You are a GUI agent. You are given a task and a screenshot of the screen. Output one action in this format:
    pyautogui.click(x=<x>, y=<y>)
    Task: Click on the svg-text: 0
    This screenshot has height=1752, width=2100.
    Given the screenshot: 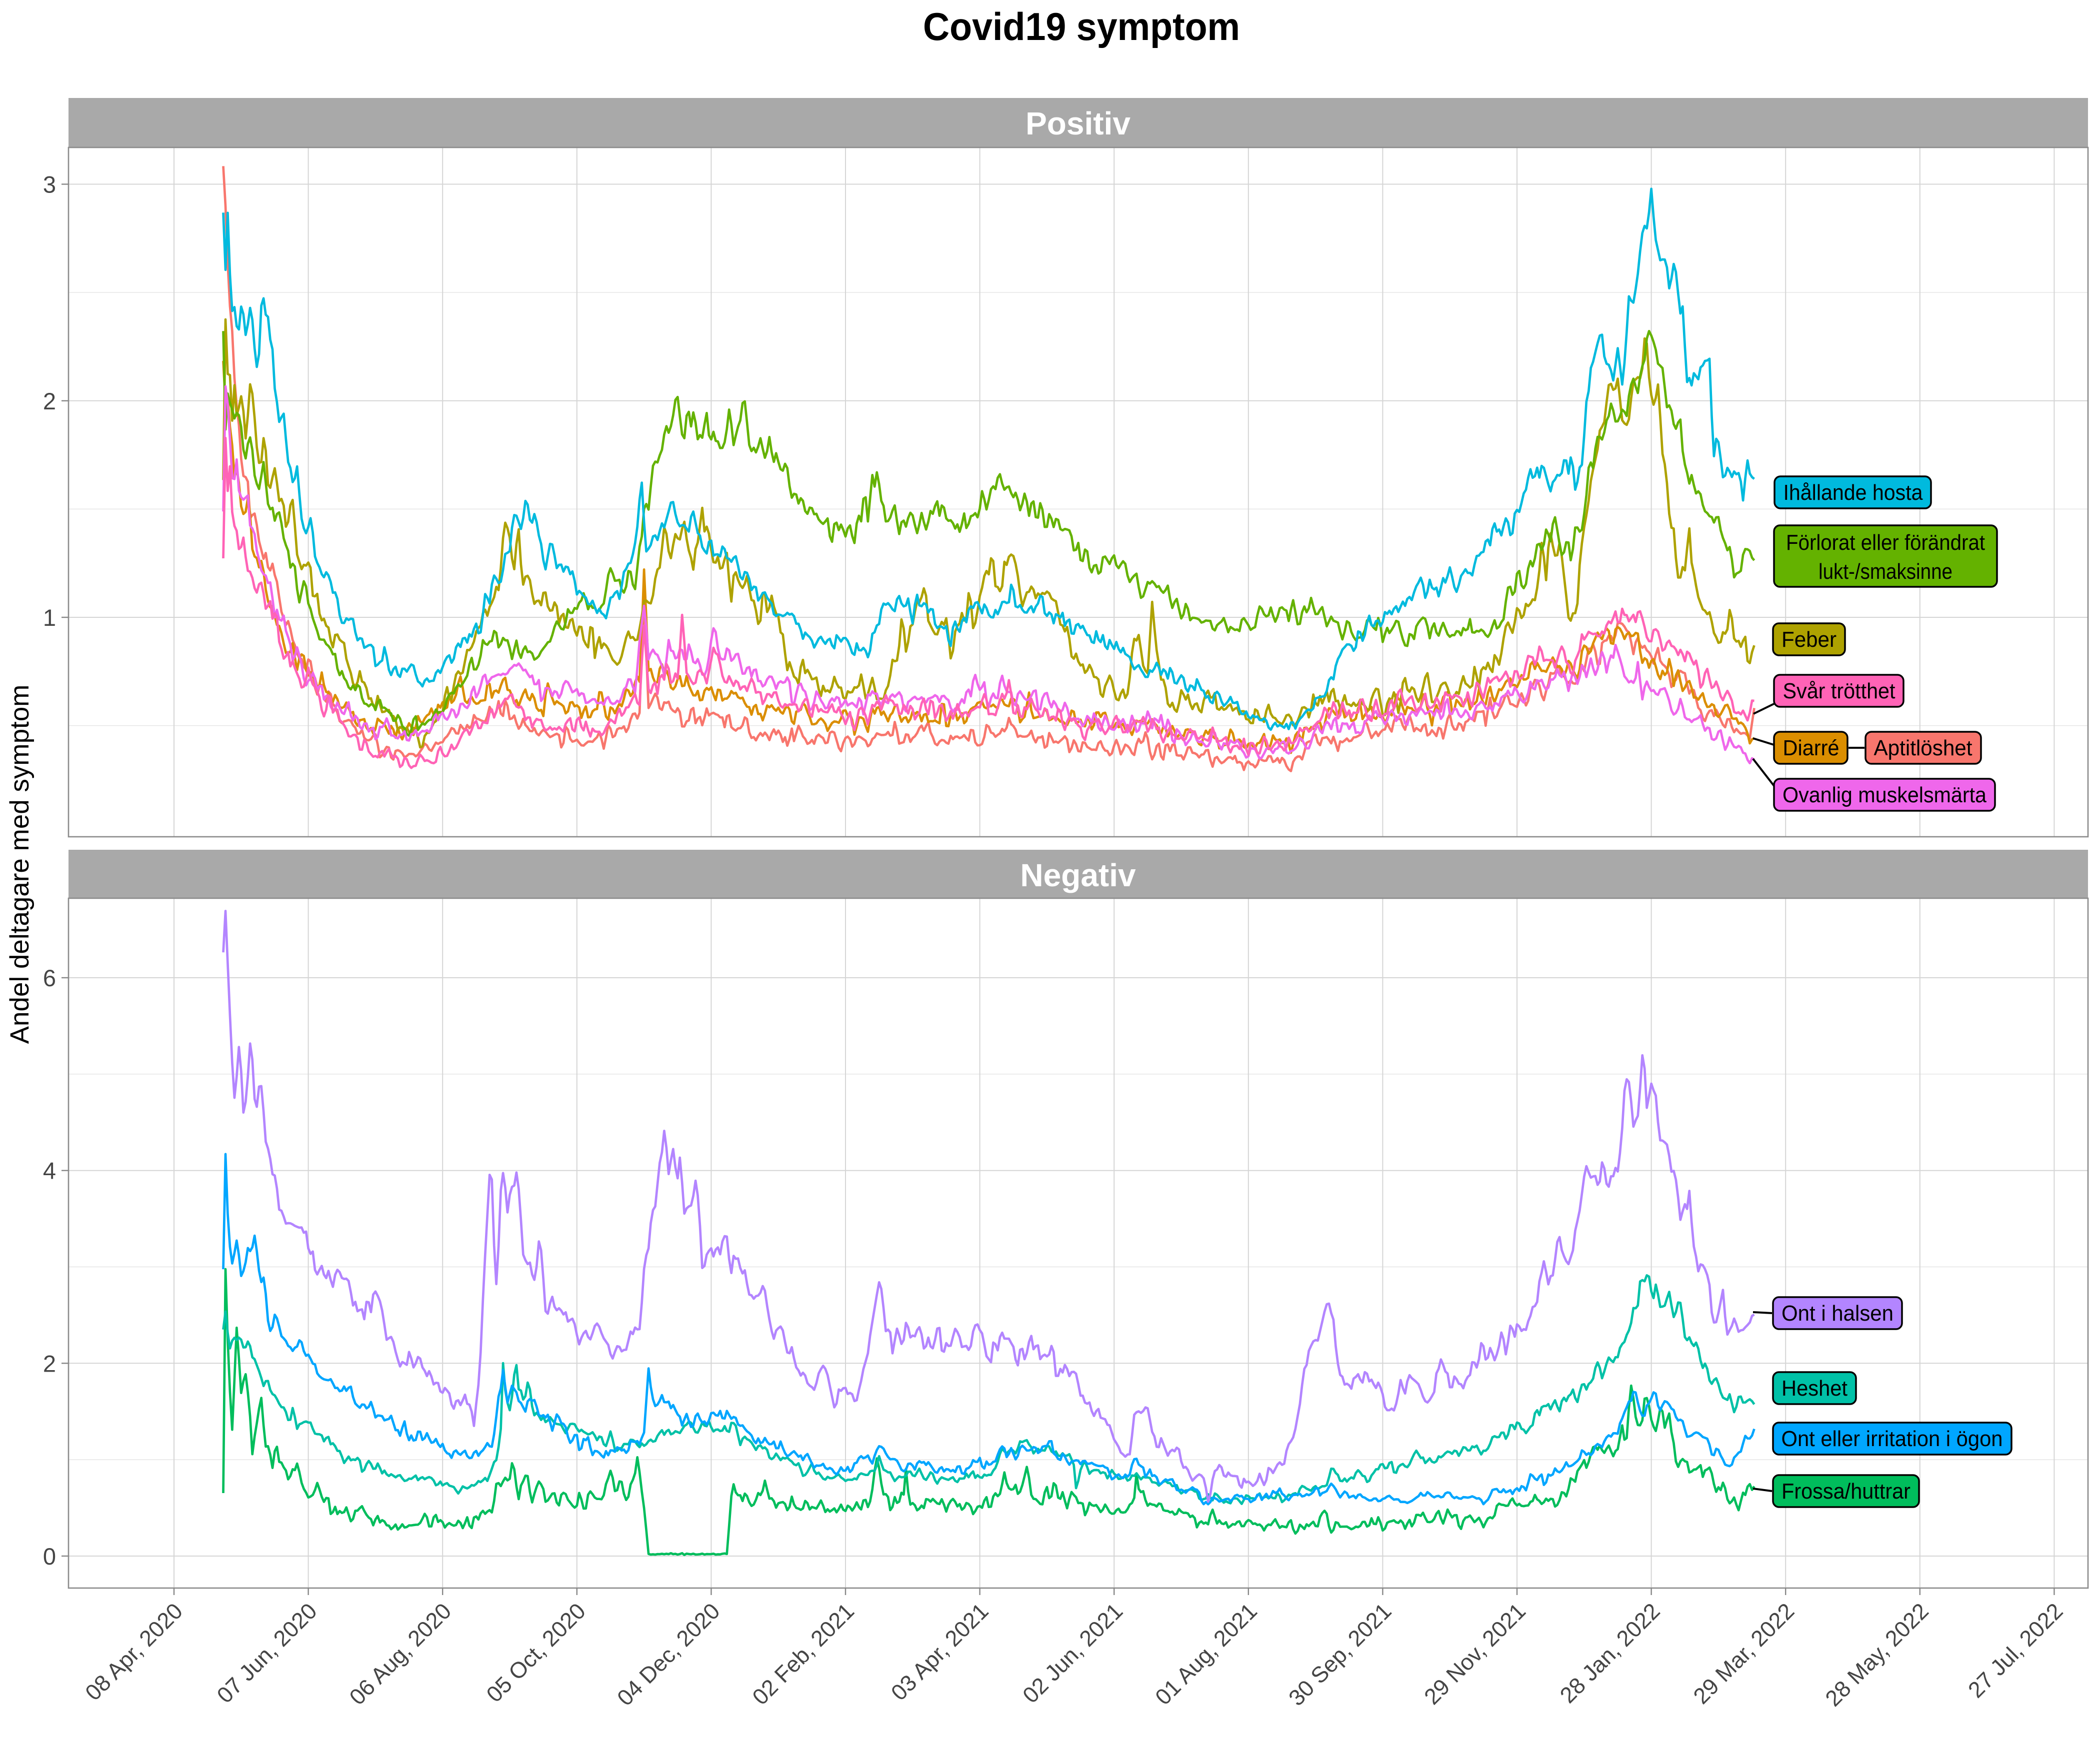 What is the action you would take?
    pyautogui.click(x=49, y=1556)
    